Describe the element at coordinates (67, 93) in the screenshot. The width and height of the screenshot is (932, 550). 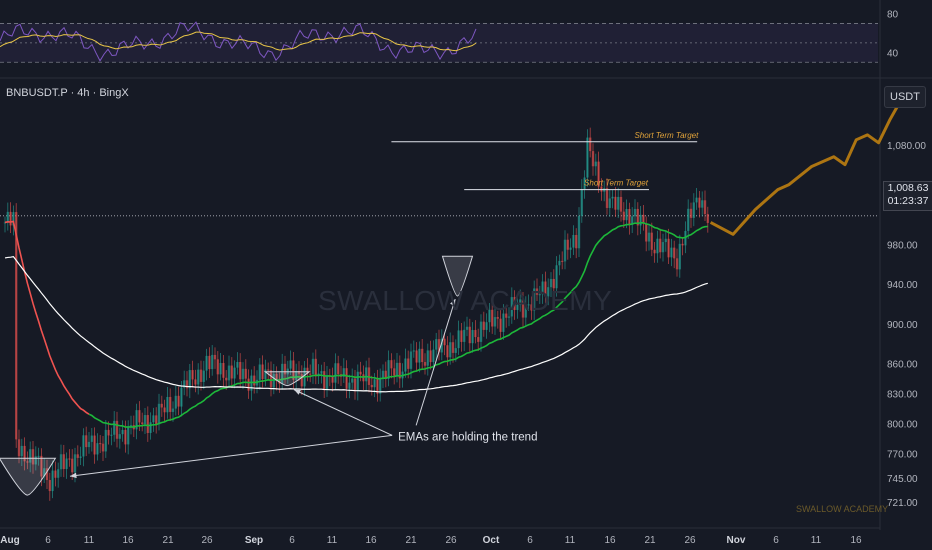
I see `symbol-title: BNBUSDT.P · 4h · BingX` at that location.